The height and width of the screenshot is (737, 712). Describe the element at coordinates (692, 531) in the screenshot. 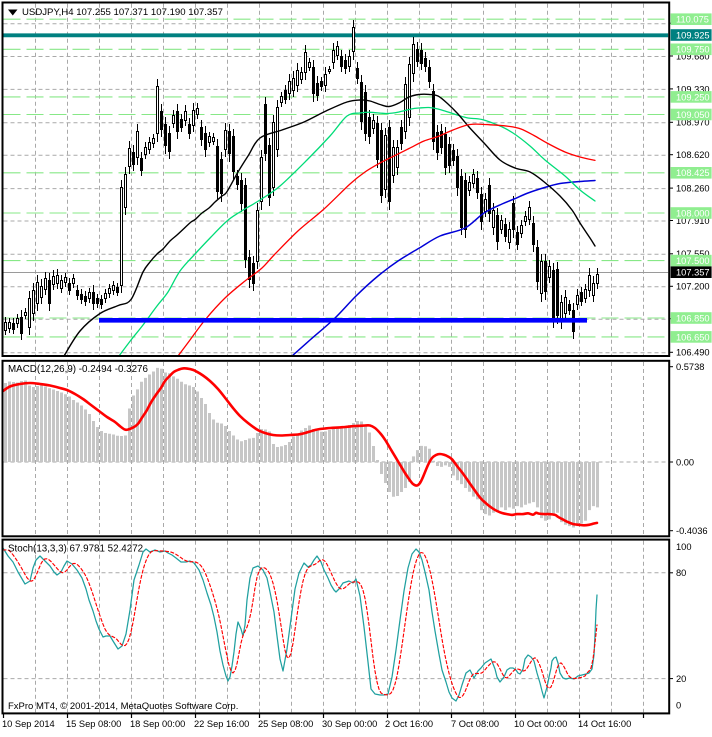

I see `svg-text: -0.4036` at that location.